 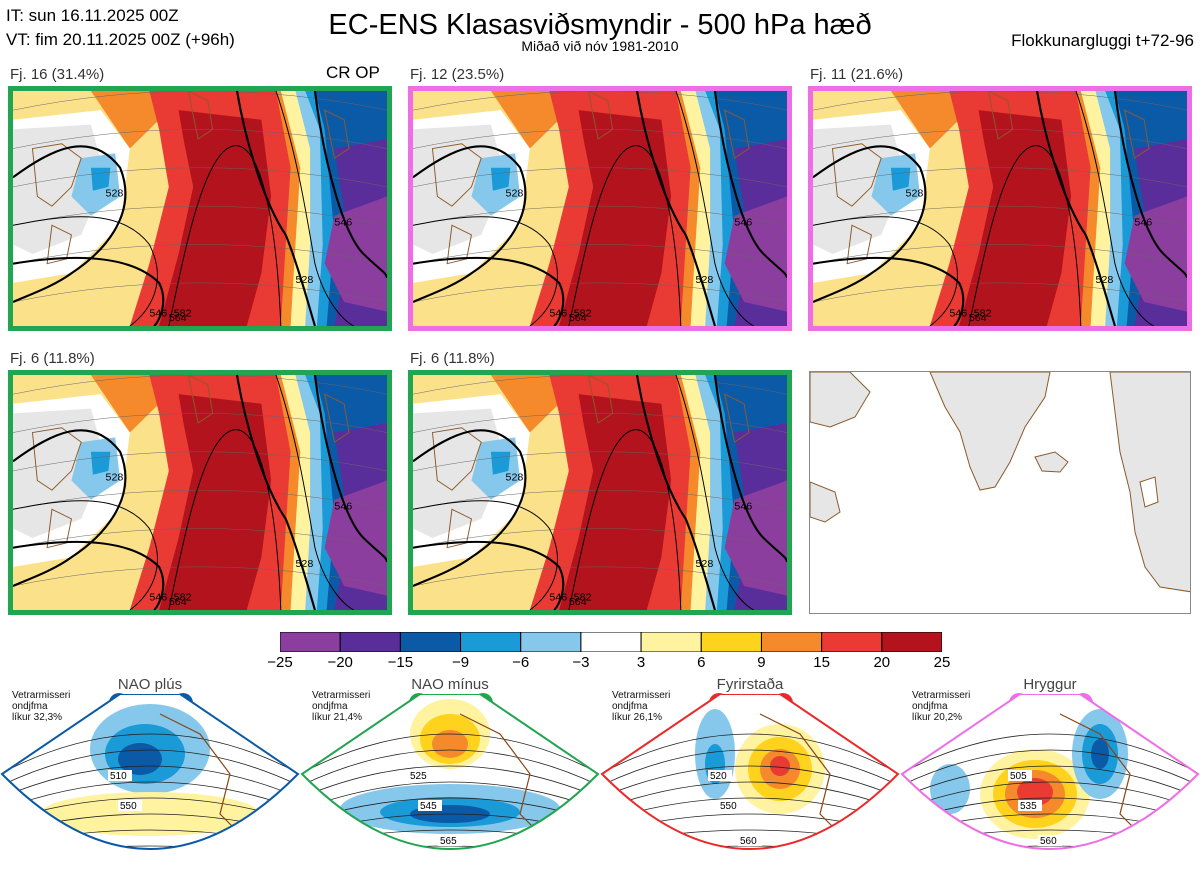 What do you see at coordinates (1028, 806) in the screenshot?
I see `regime-contour-label: 535` at bounding box center [1028, 806].